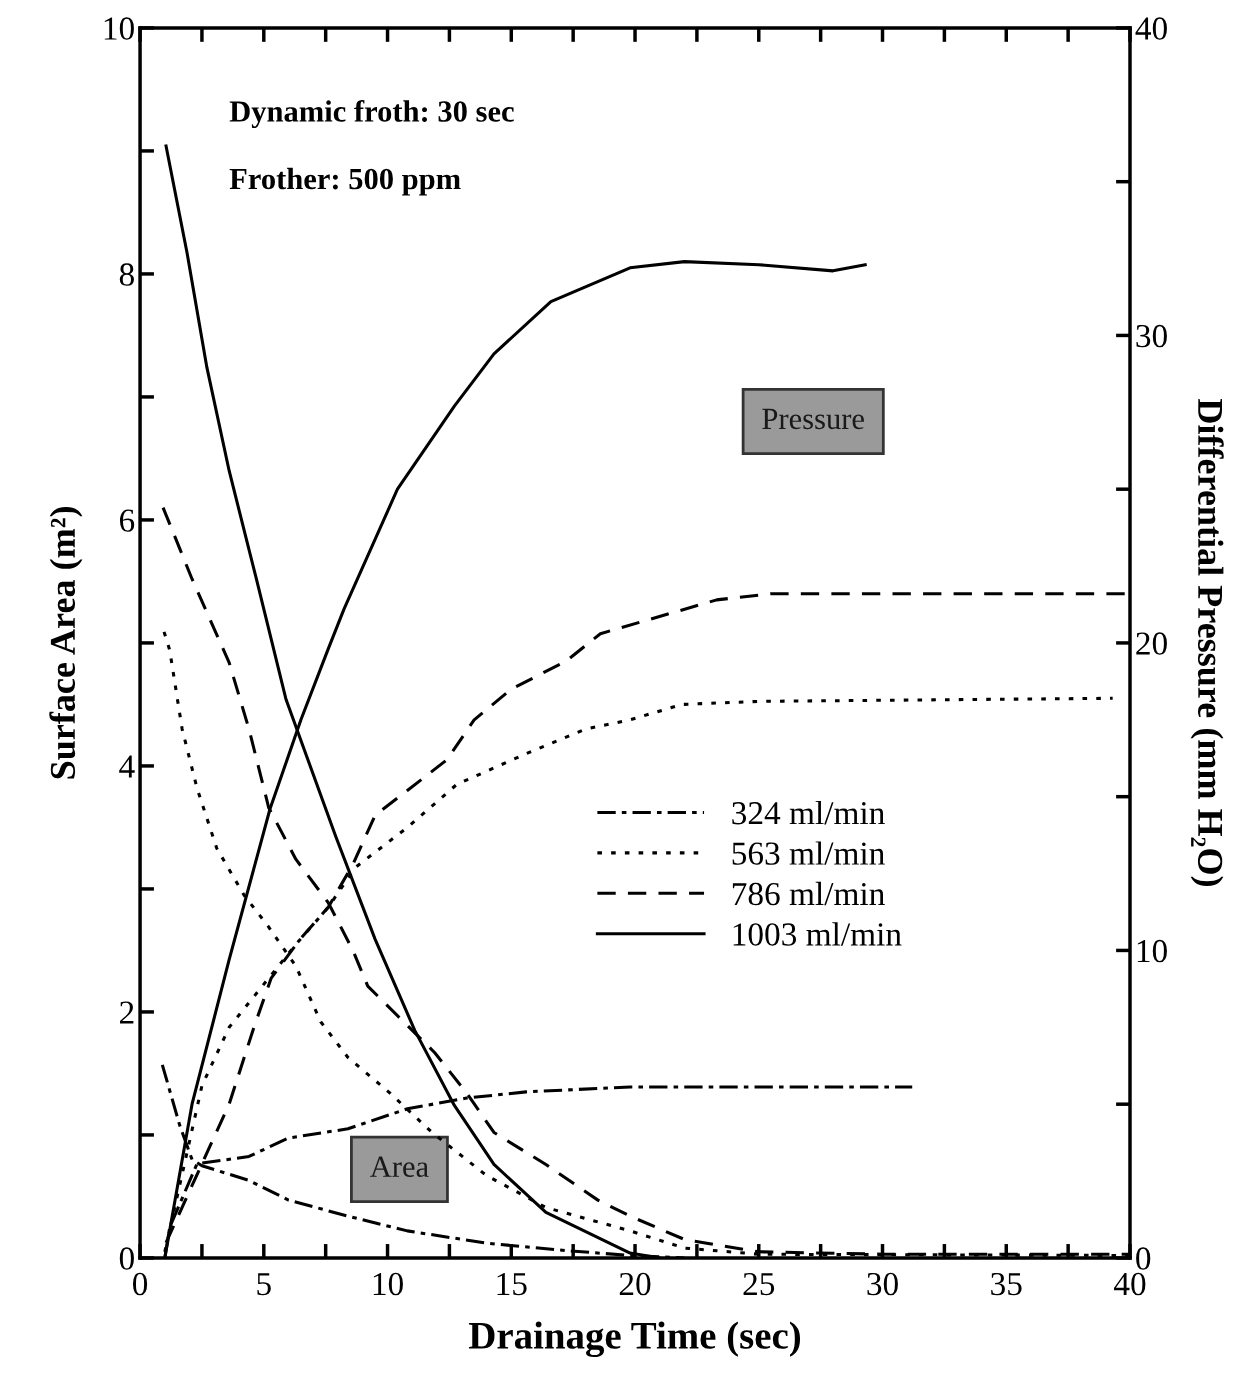 The width and height of the screenshot is (1255, 1376). What do you see at coordinates (635, 1284) in the screenshot?
I see `x-tick-label: 20` at bounding box center [635, 1284].